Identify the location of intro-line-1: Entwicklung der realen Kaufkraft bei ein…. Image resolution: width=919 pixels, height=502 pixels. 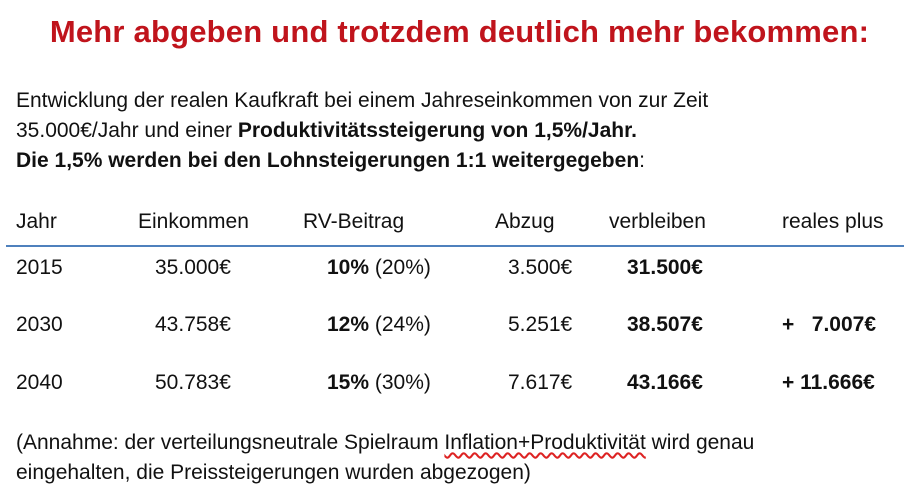
(362, 100).